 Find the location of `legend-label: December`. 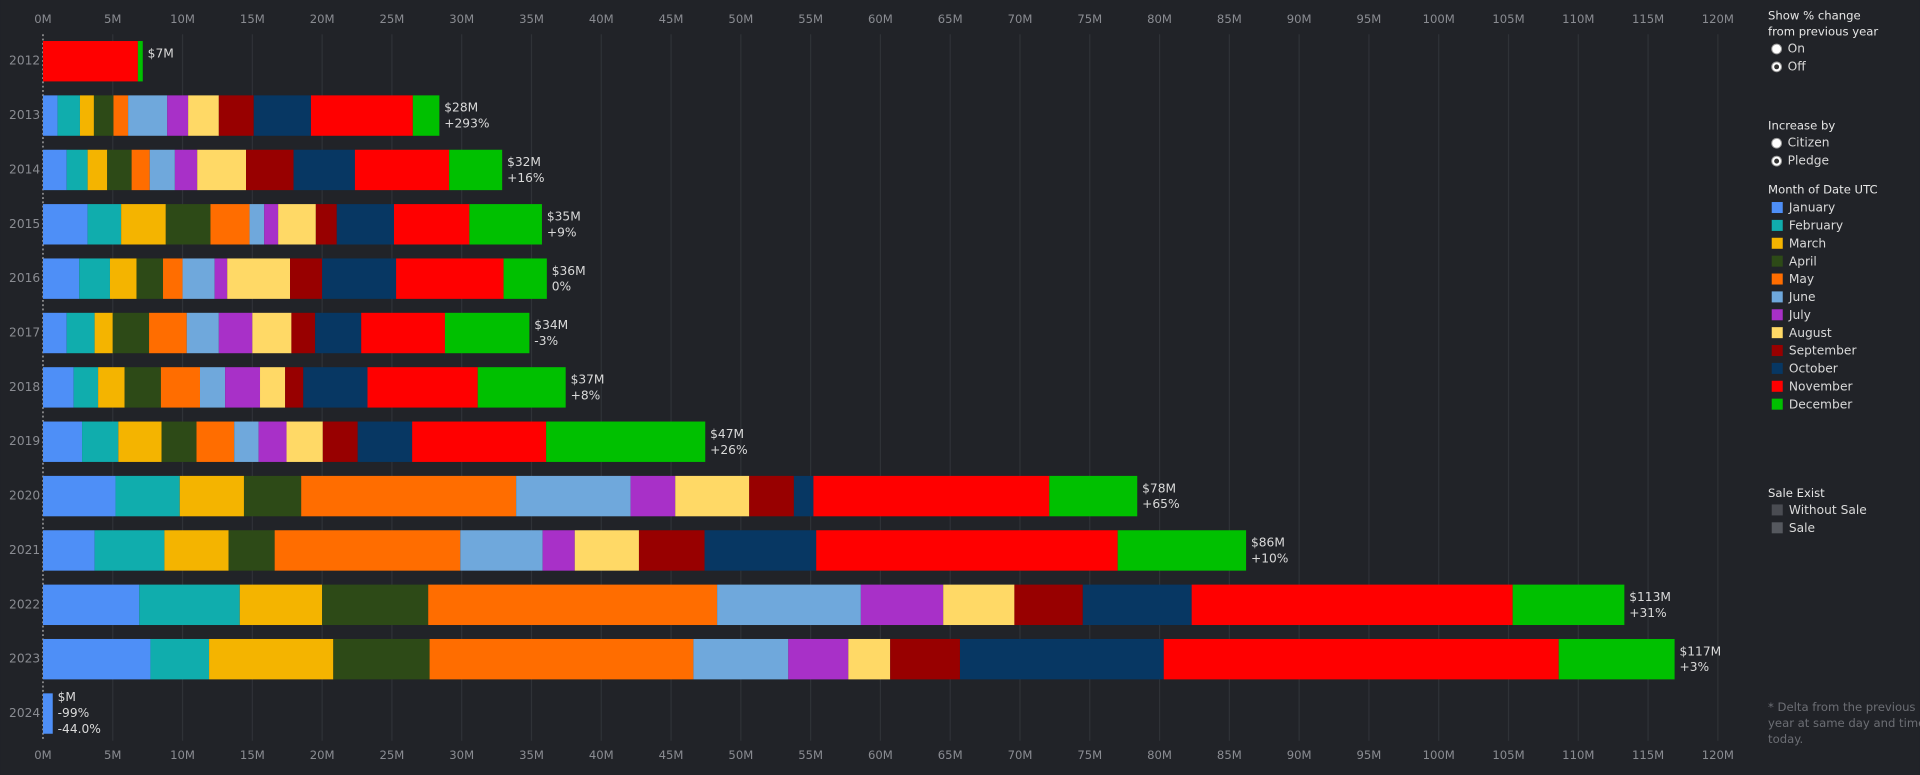

legend-label: December is located at coordinates (1821, 404).